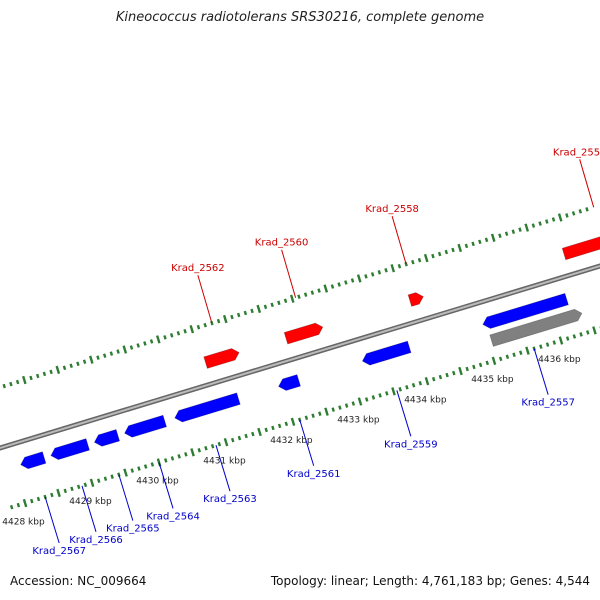 This screenshot has height=600, width=600. I want to click on gene-label-krad_2560: Krad_2560, so click(282, 243).